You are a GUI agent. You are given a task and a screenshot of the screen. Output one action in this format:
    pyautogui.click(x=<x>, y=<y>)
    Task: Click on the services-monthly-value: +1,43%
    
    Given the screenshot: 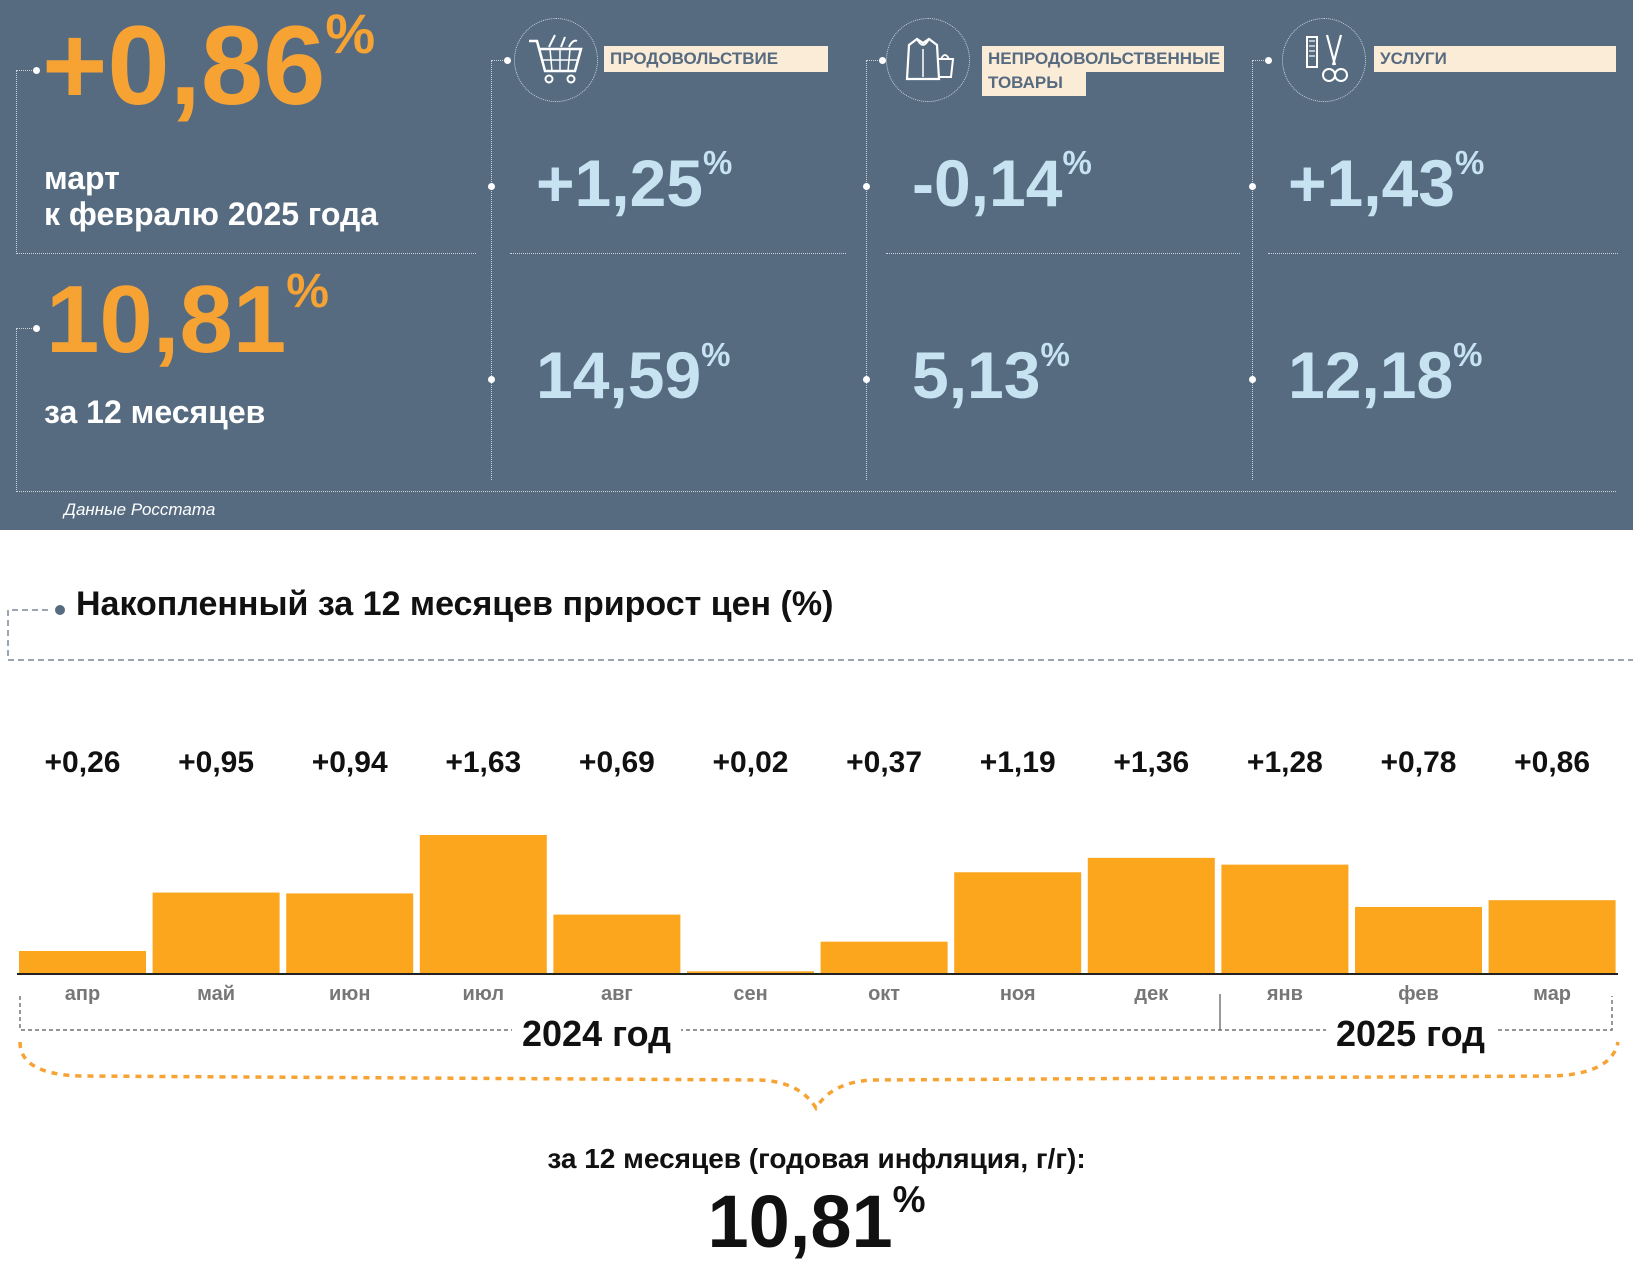 What is the action you would take?
    pyautogui.click(x=1386, y=182)
    